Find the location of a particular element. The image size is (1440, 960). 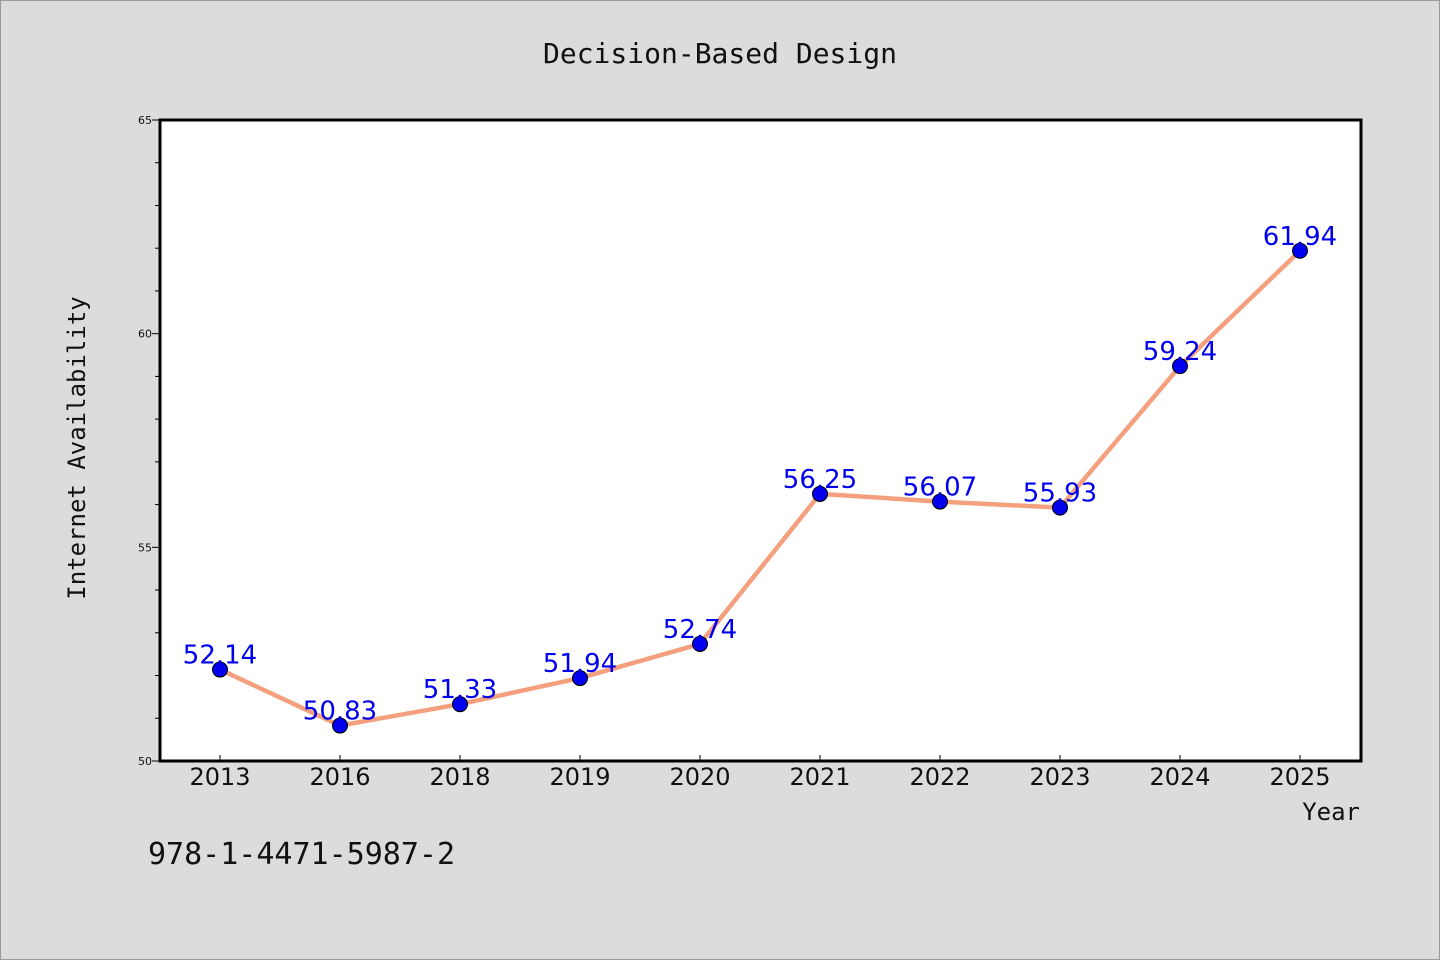

y-axis-ticks: 50 55 60 65 is located at coordinates (149, 441).